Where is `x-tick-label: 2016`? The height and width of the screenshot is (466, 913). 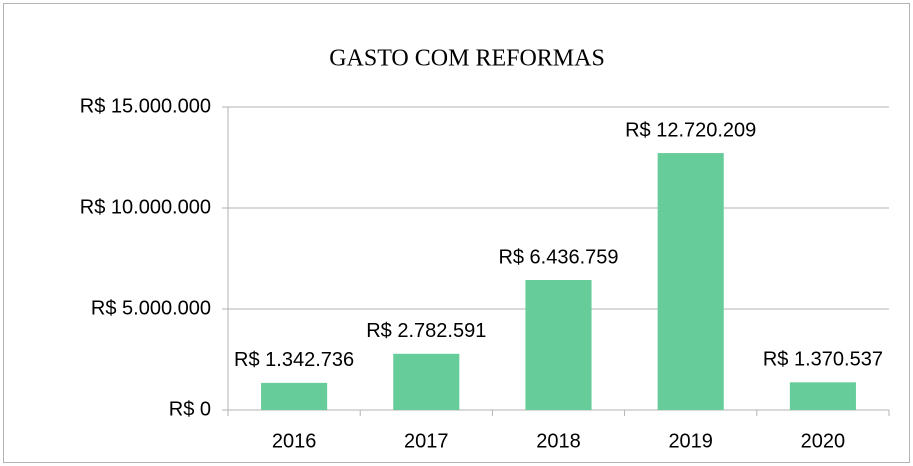 x-tick-label: 2016 is located at coordinates (294, 441).